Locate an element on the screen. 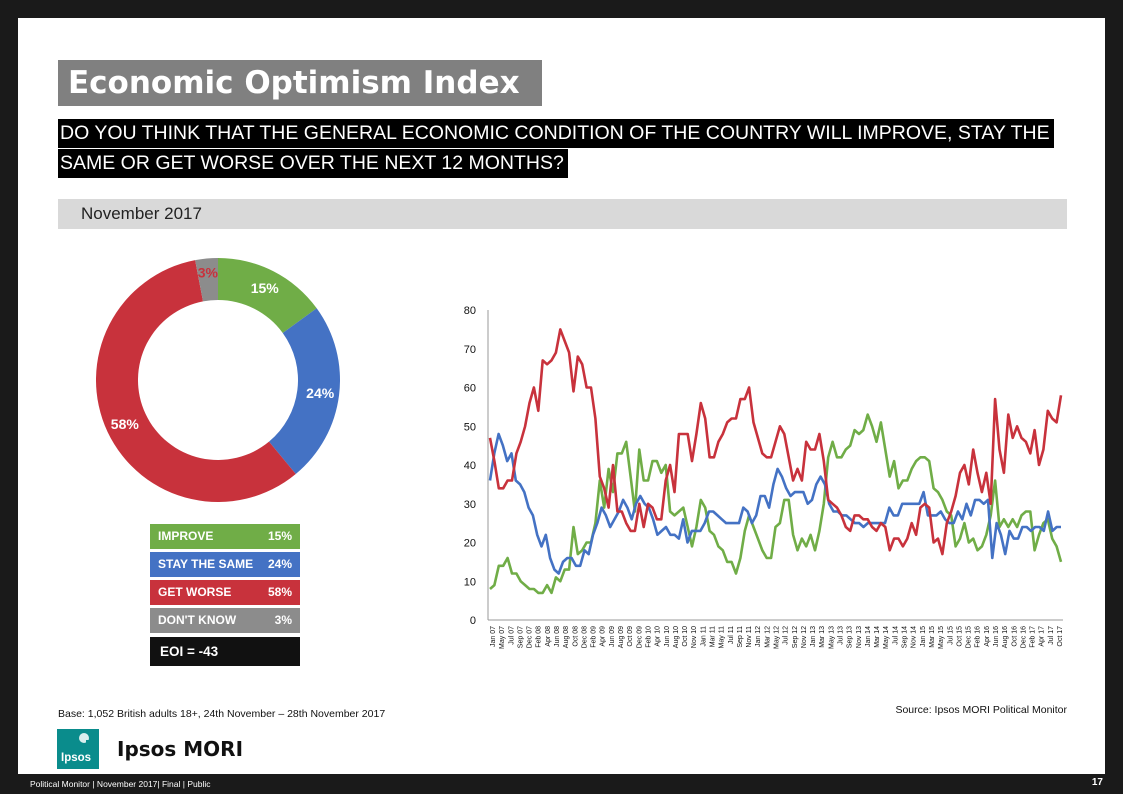  legend-value: 3% is located at coordinates (283, 620).